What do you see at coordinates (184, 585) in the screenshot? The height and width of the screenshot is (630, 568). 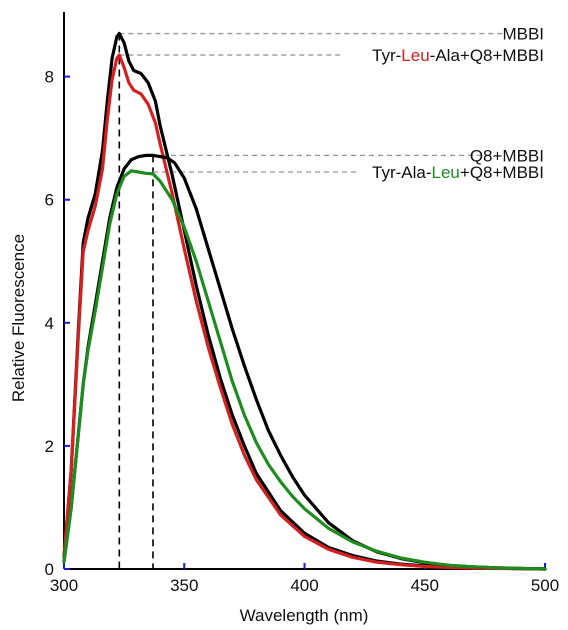 I see `x-tick-label: 350` at bounding box center [184, 585].